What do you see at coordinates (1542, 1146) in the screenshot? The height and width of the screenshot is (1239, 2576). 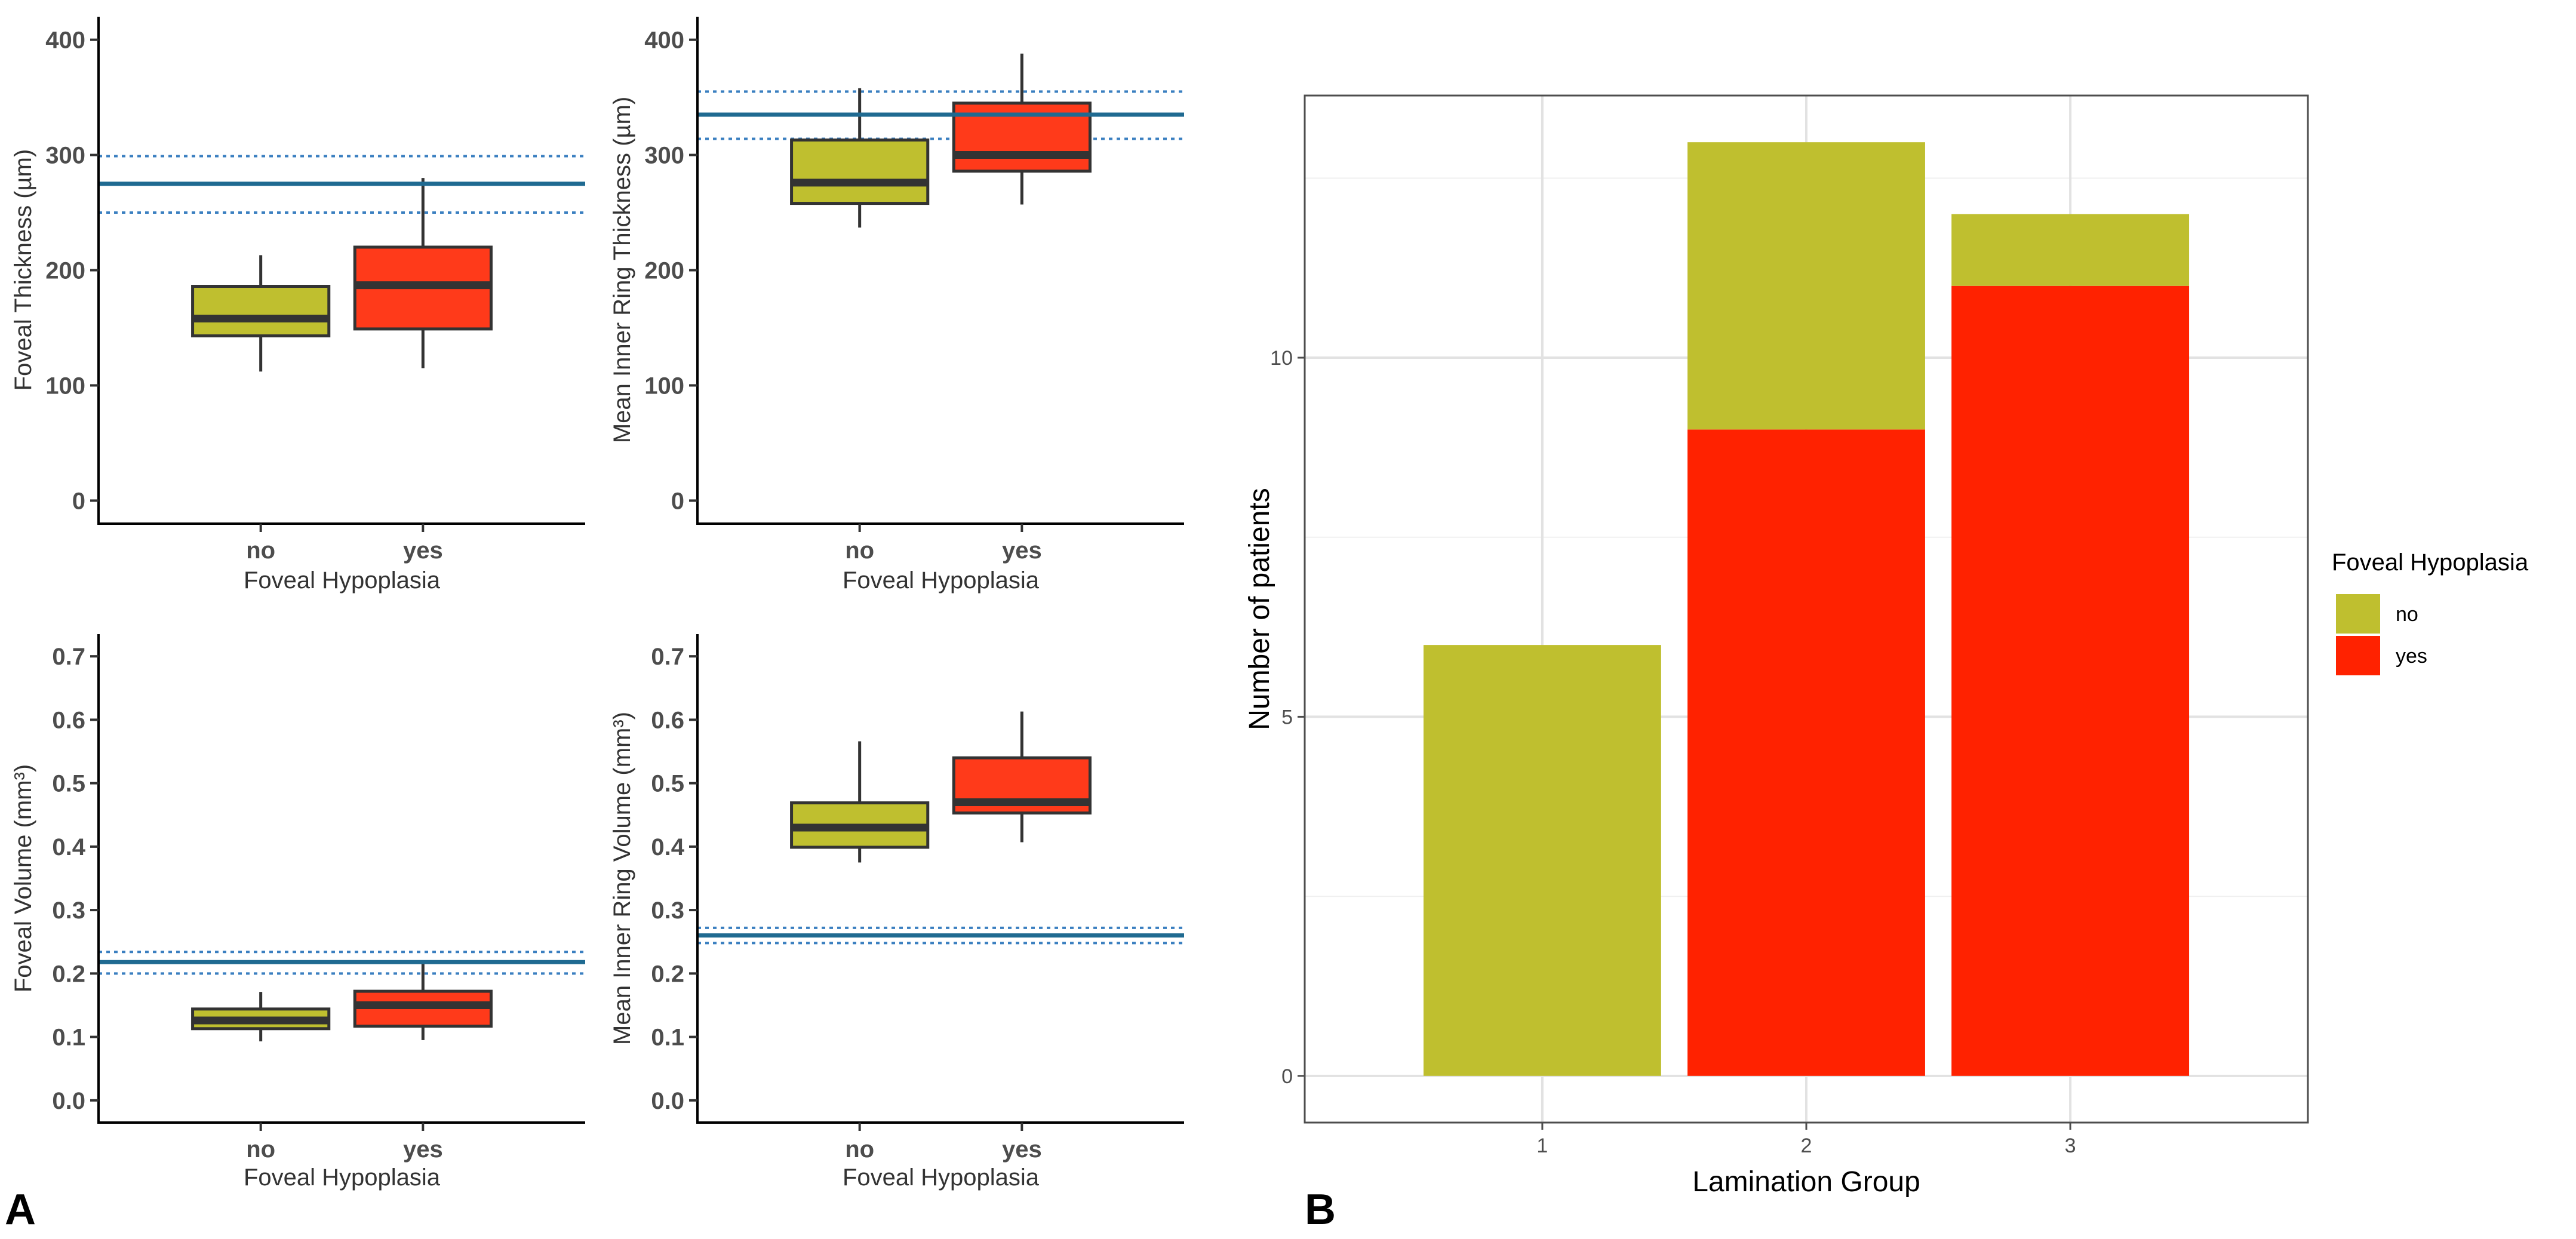 I see `x-tick-label: 1` at bounding box center [1542, 1146].